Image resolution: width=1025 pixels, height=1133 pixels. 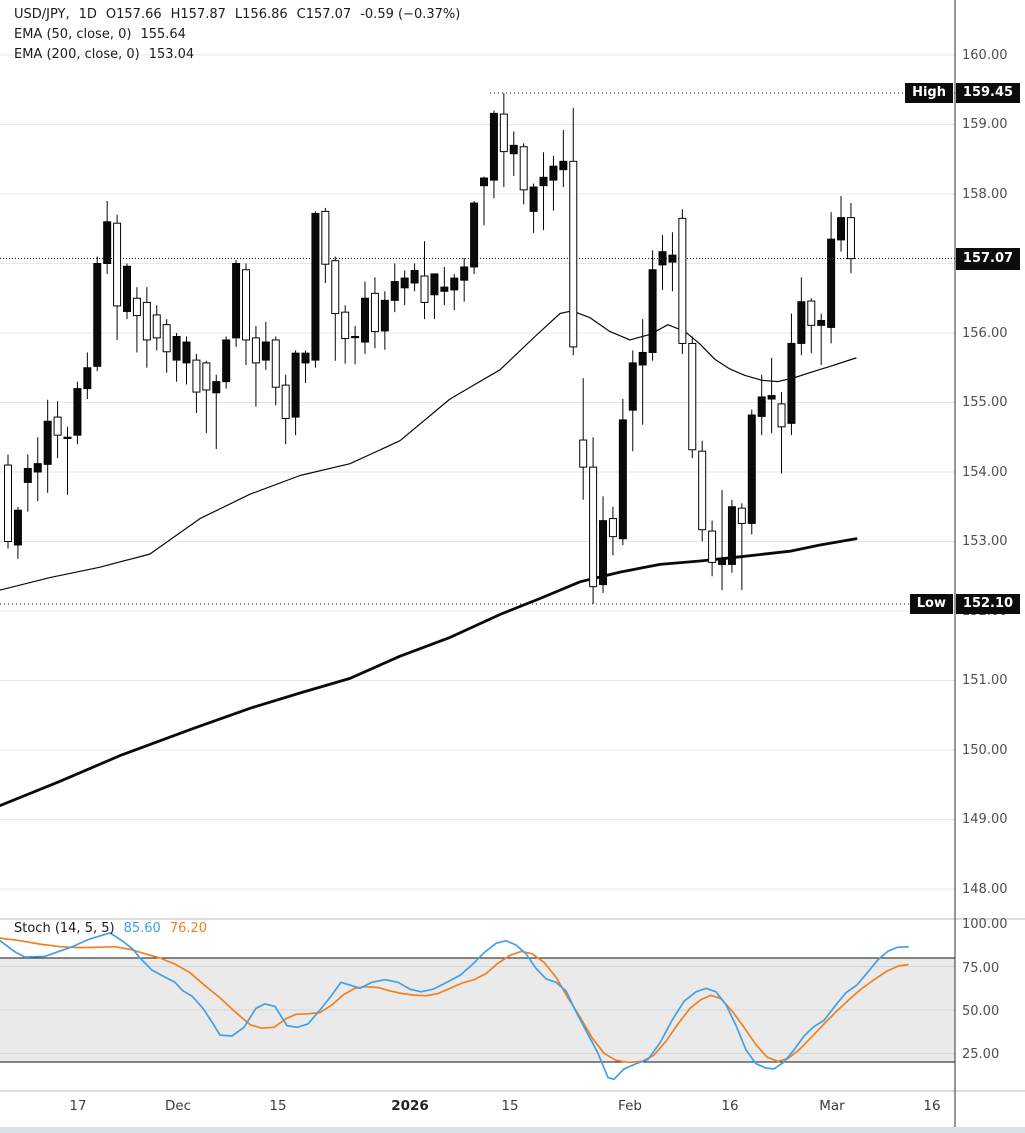 I want to click on time-axis-label: Dec, so click(x=178, y=1106).